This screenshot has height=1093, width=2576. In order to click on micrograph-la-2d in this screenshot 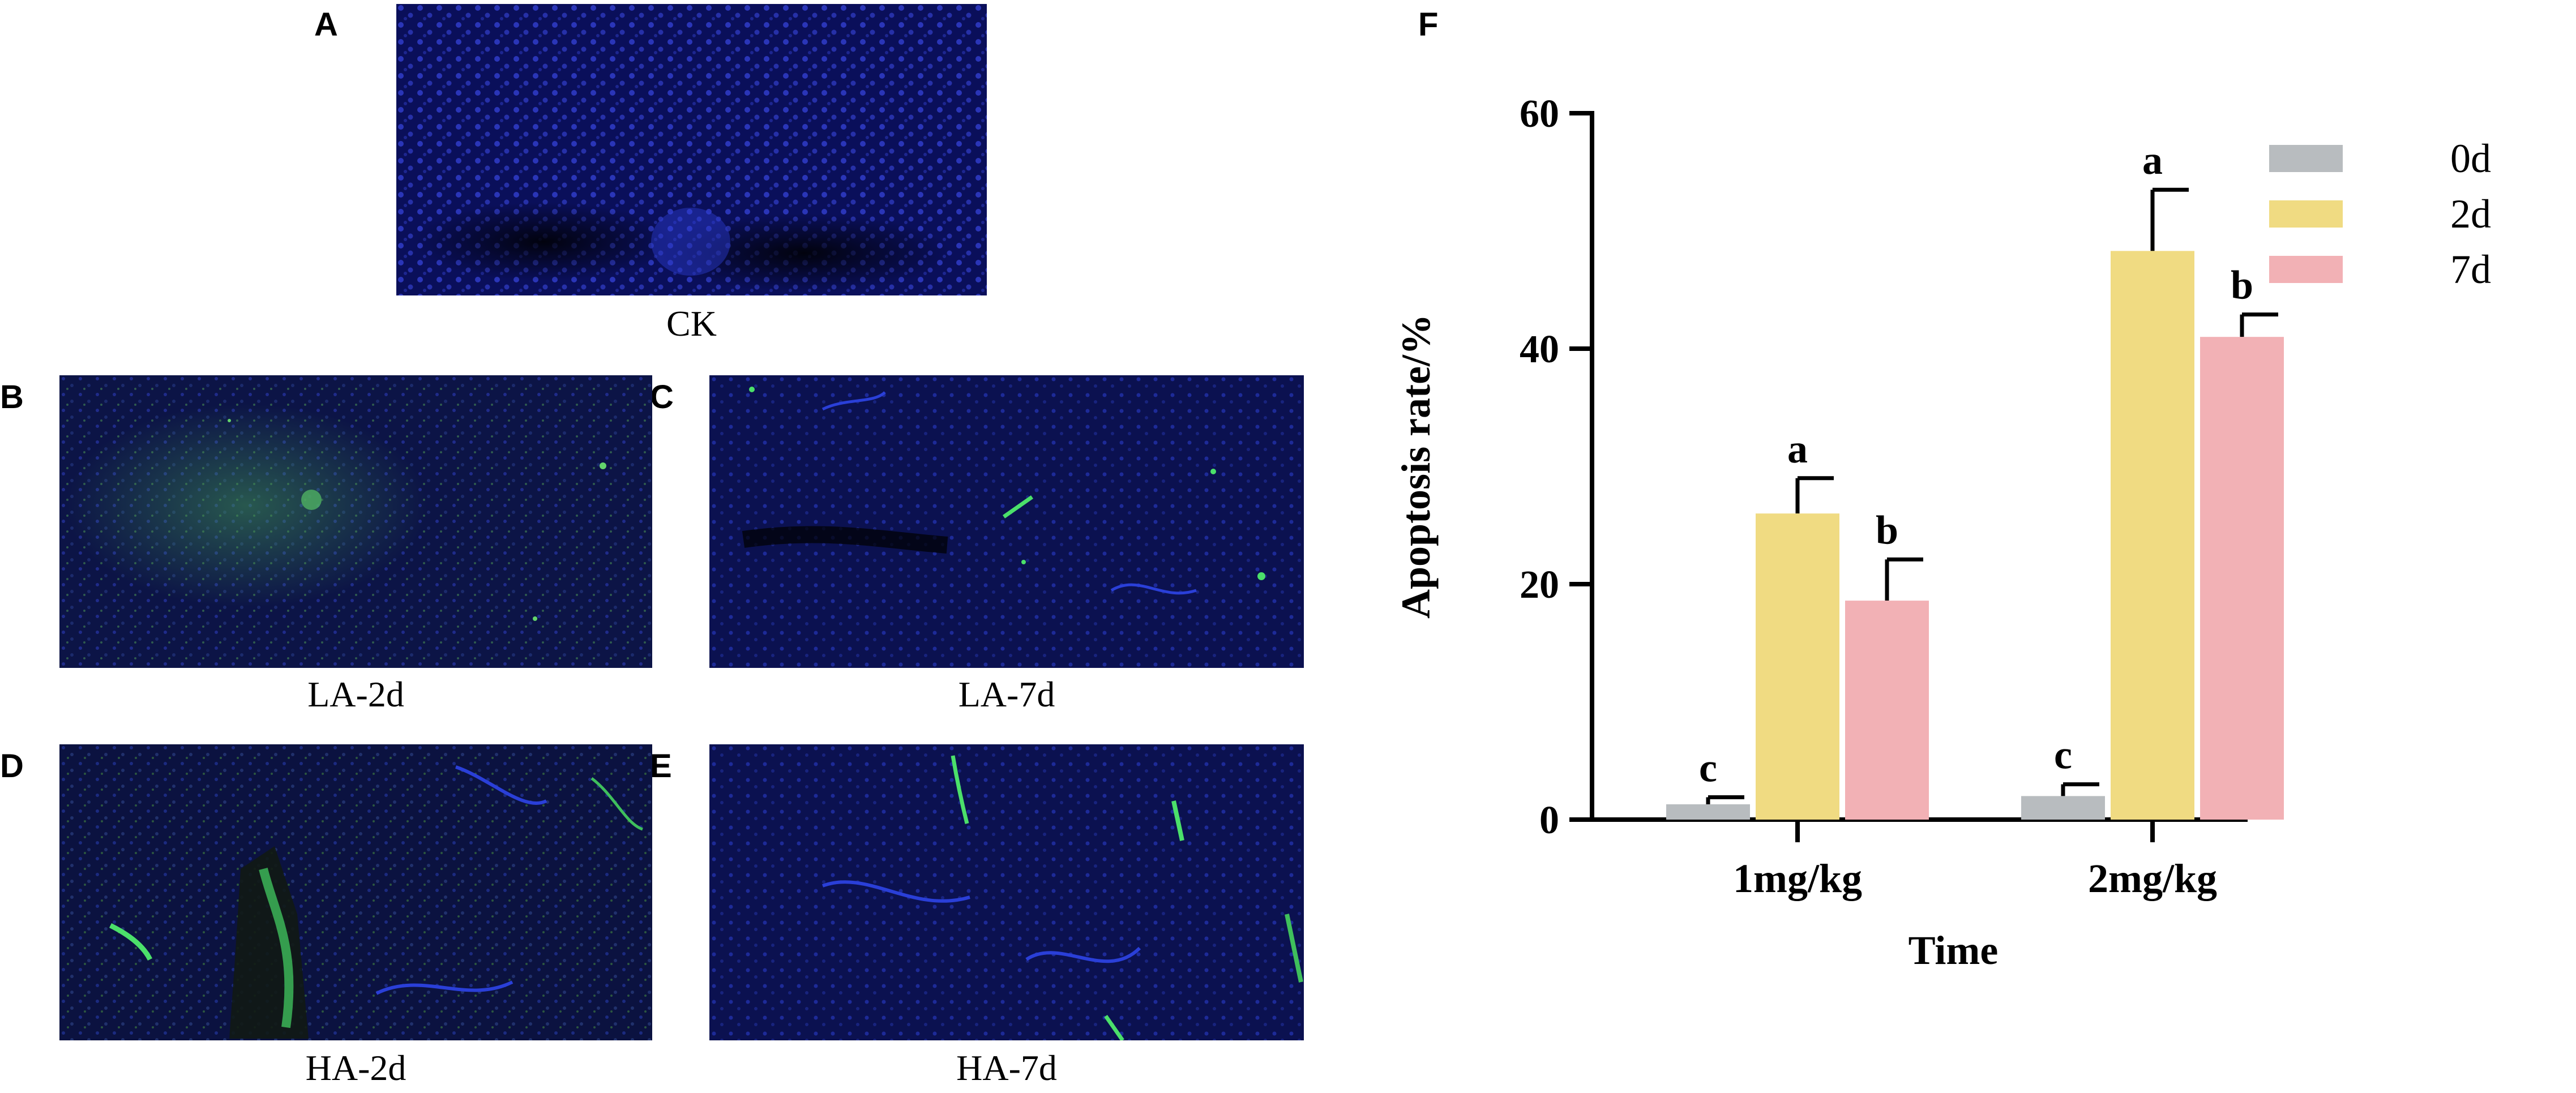, I will do `click(355, 521)`.